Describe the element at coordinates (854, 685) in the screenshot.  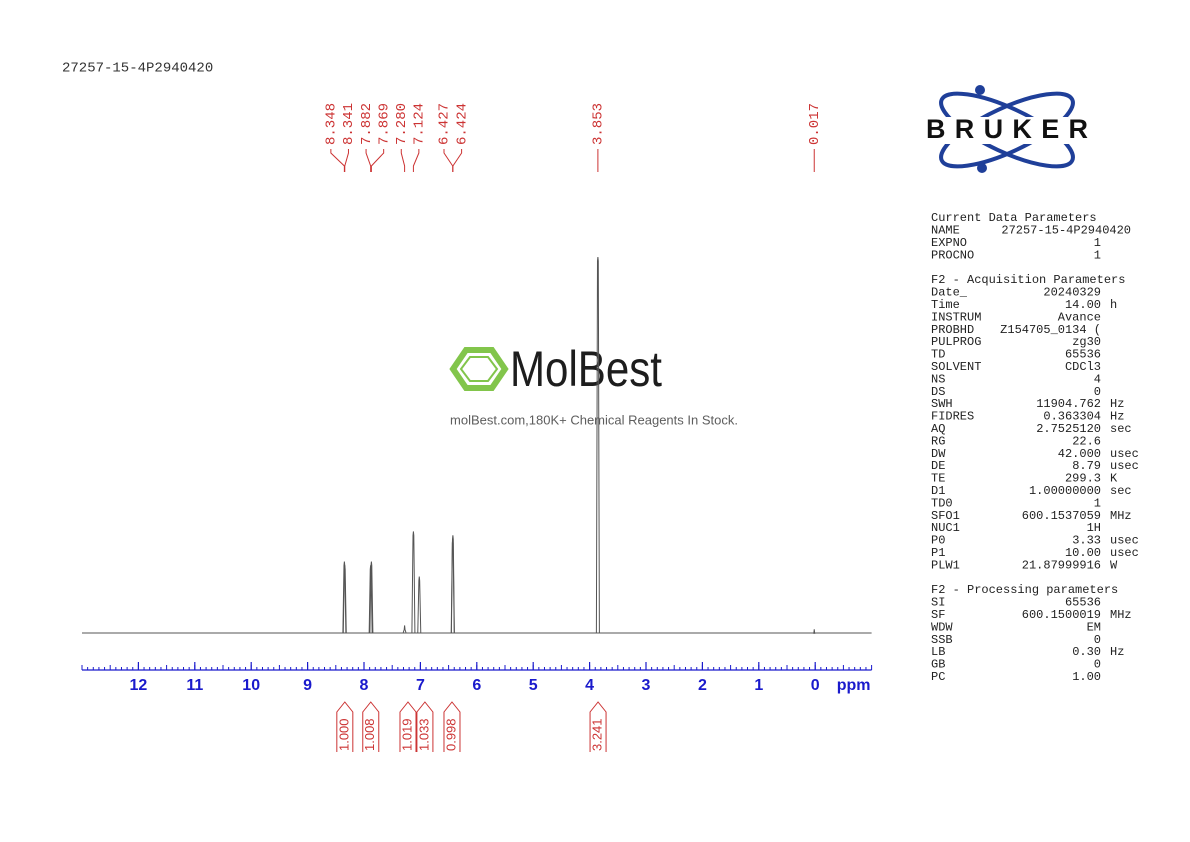
I see `x-axis-label: ppm` at that location.